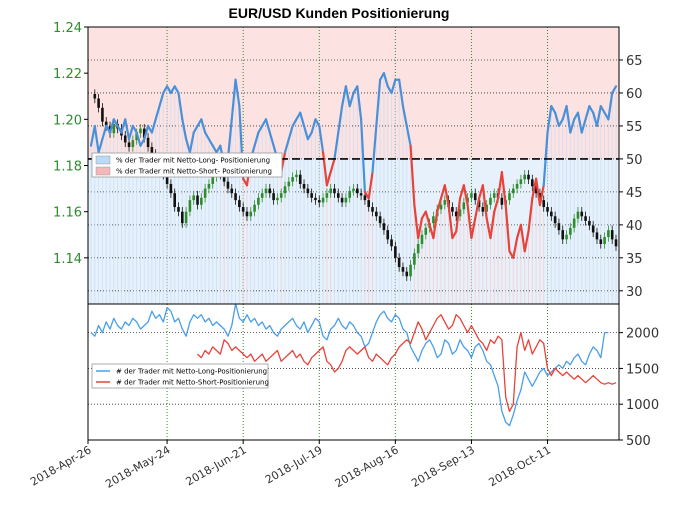  I want to click on left-axis-ticks: 1.14 1.16 1.18 1.20 1.22 1.24, so click(70, 144).